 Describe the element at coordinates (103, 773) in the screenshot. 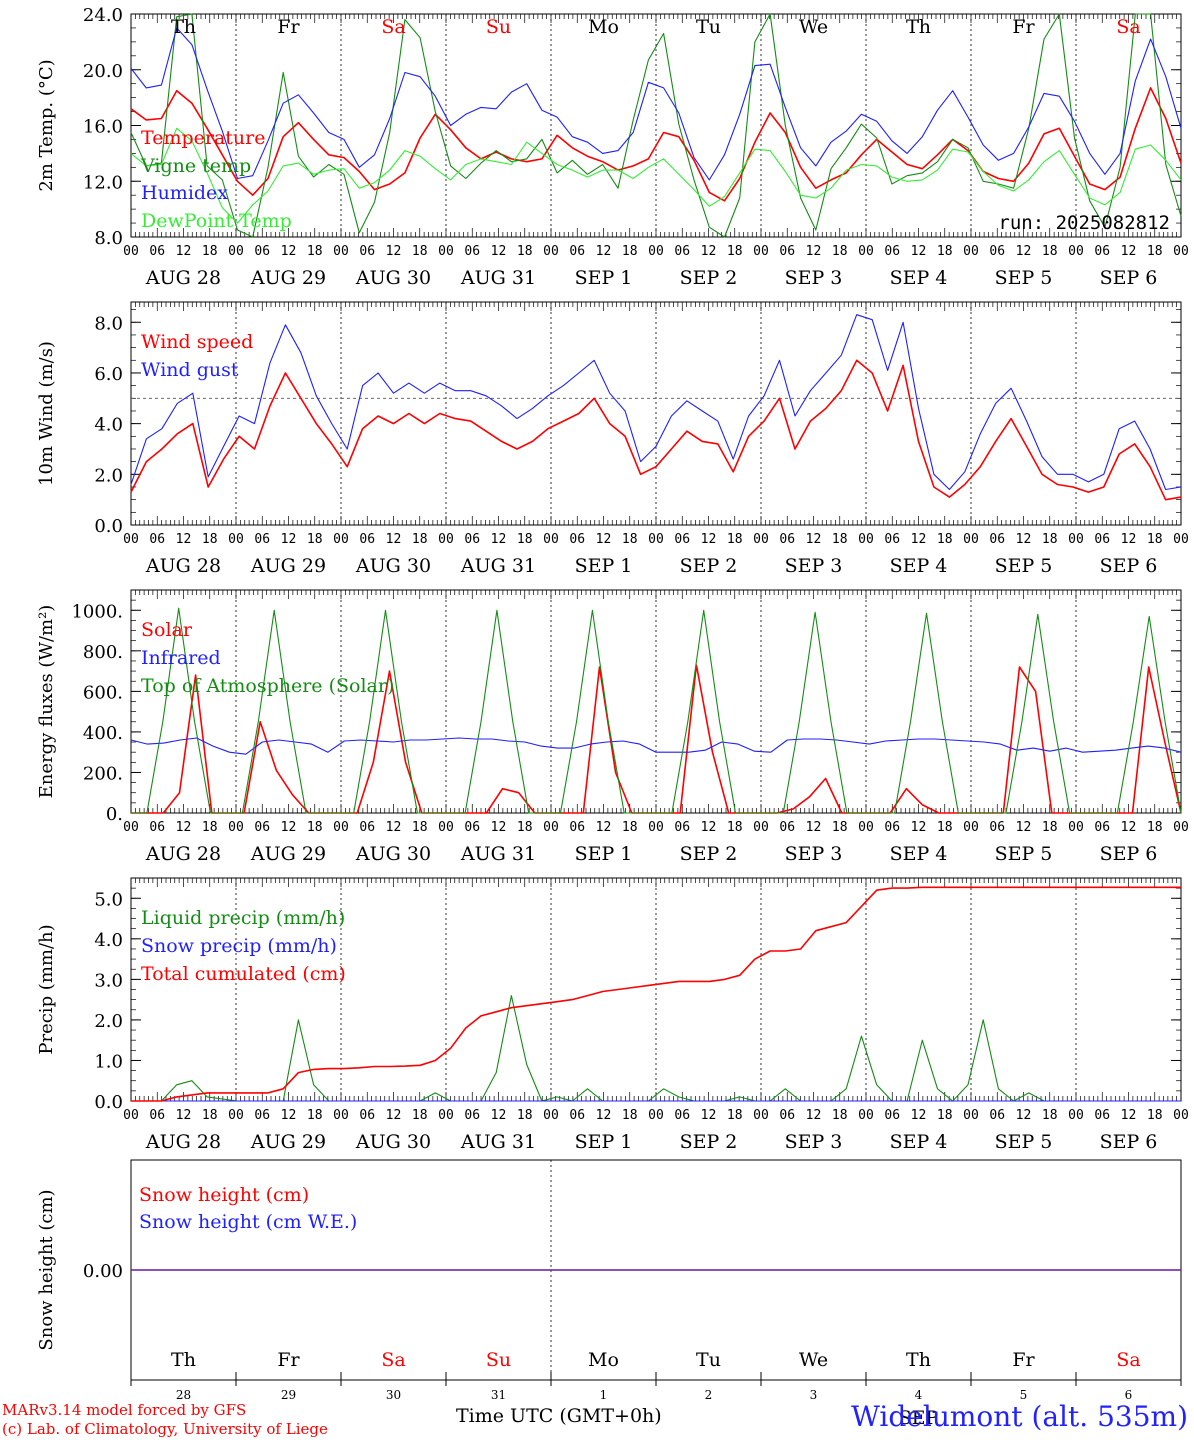

I see `y-tick-label: 200.` at that location.